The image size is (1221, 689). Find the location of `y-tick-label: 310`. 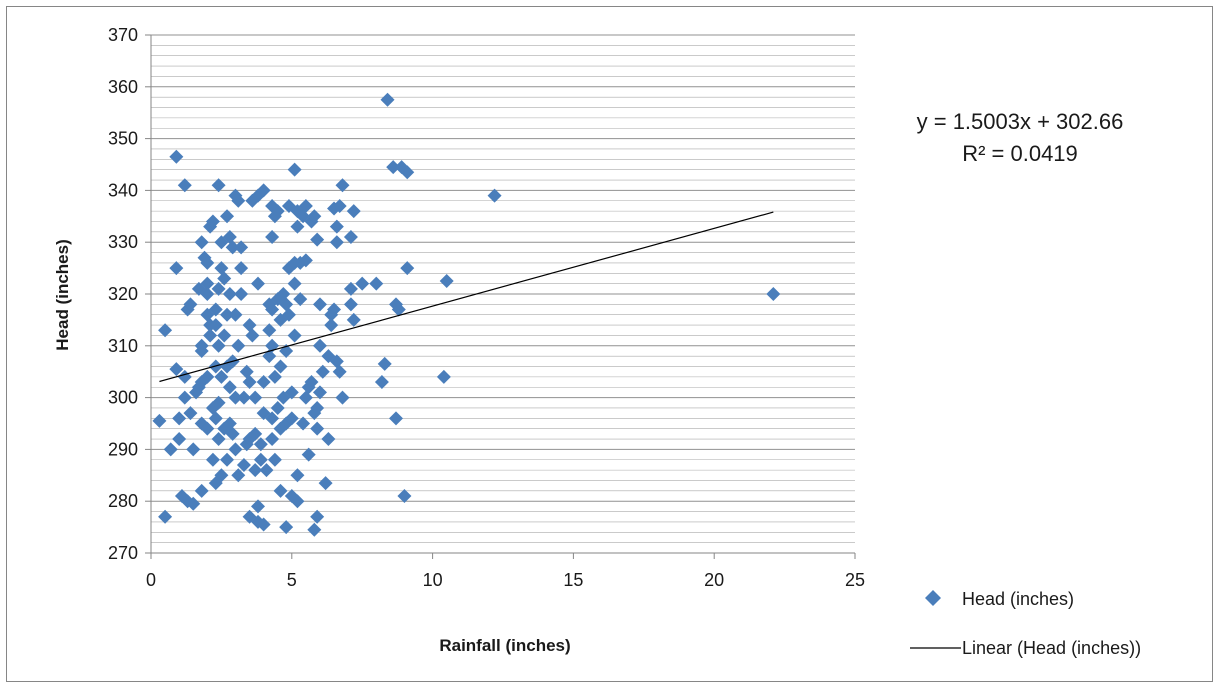

y-tick-label: 310 is located at coordinates (123, 346).